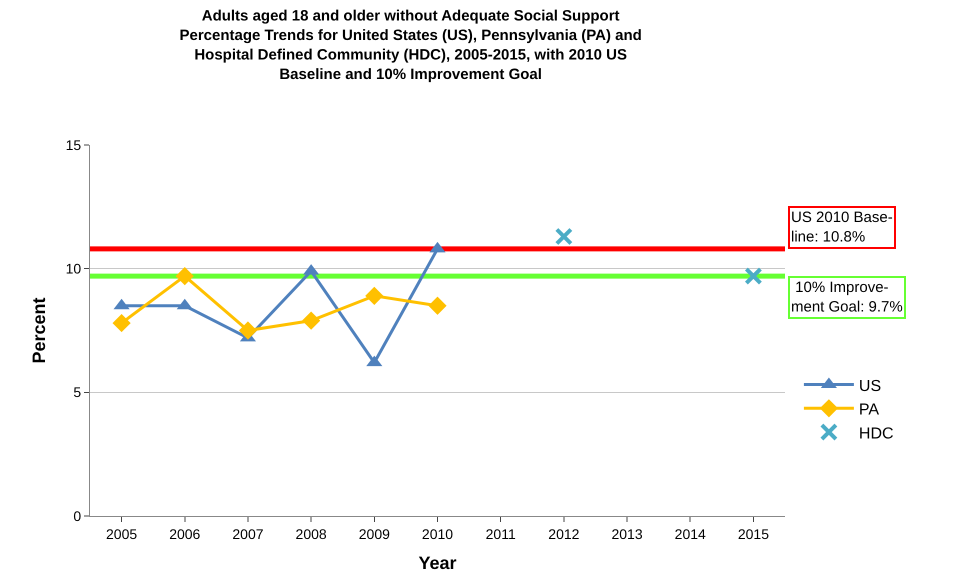  Describe the element at coordinates (77, 392) in the screenshot. I see `y-tick-label: 5` at that location.